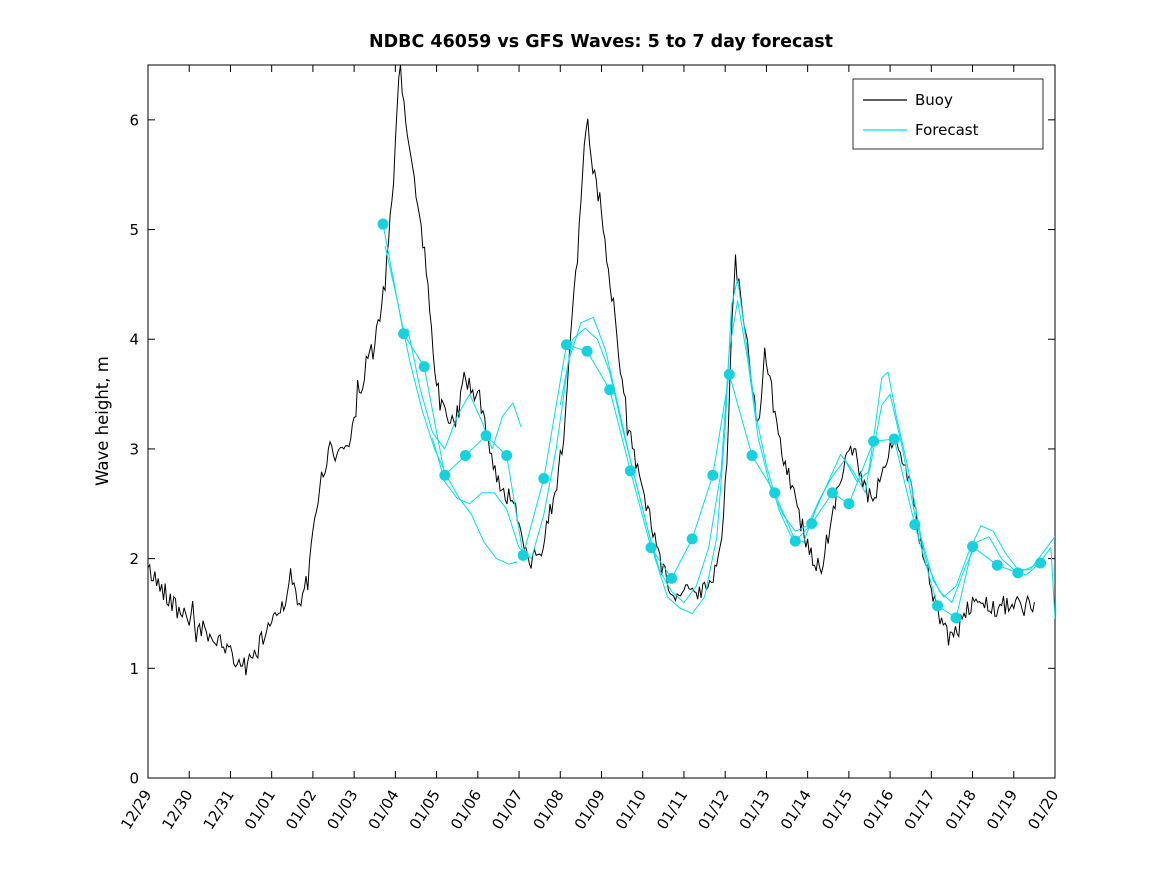  Describe the element at coordinates (920, 810) in the screenshot. I see `x-tick-label: 01/17` at that location.